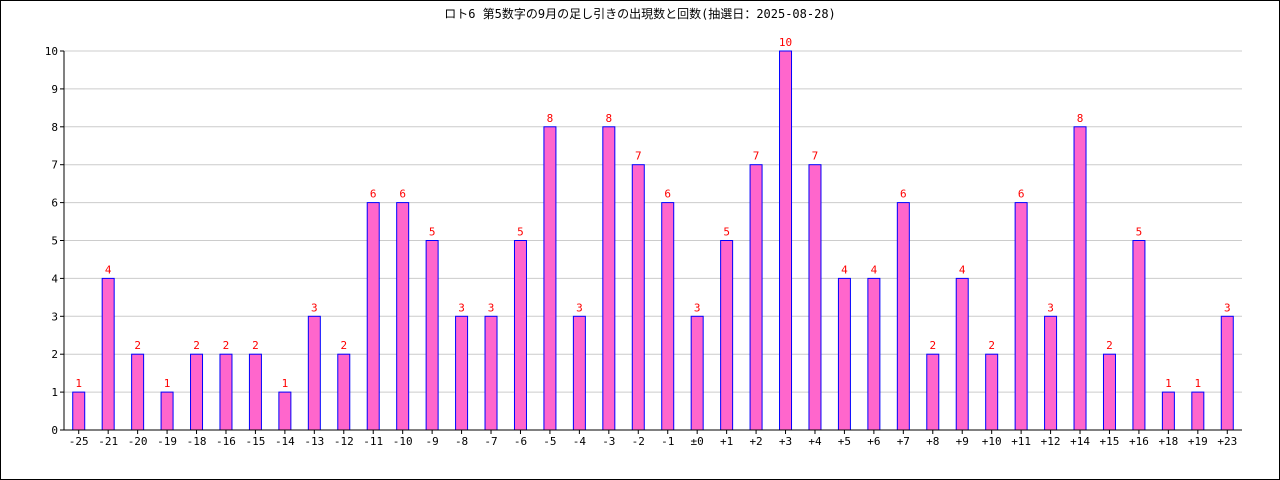  What do you see at coordinates (79, 441) in the screenshot?
I see `x-tick-label: -25` at bounding box center [79, 441].